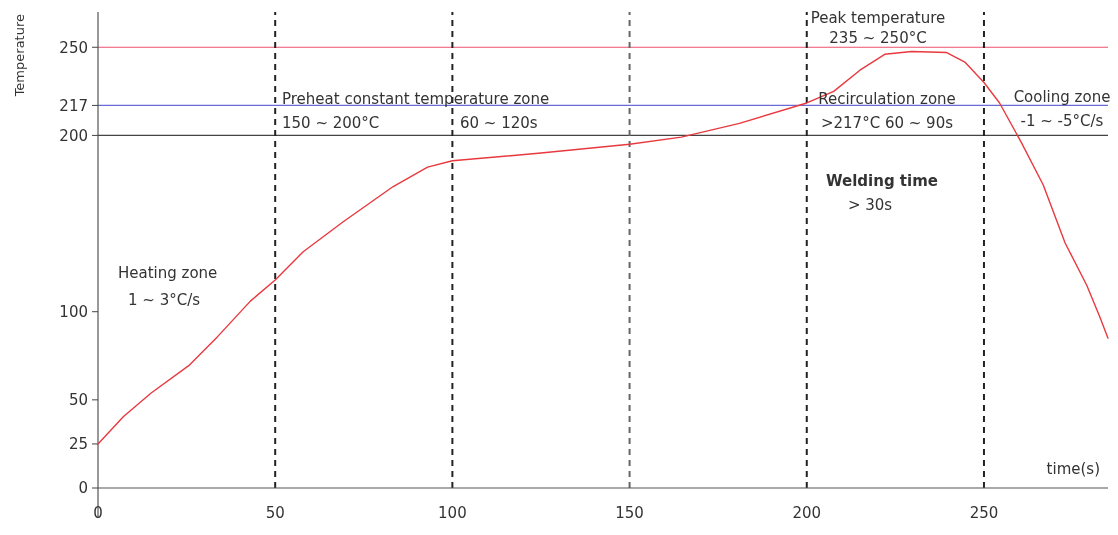 Image resolution: width=1118 pixels, height=535 pixels. I want to click on y-tick-label: 50, so click(78, 400).